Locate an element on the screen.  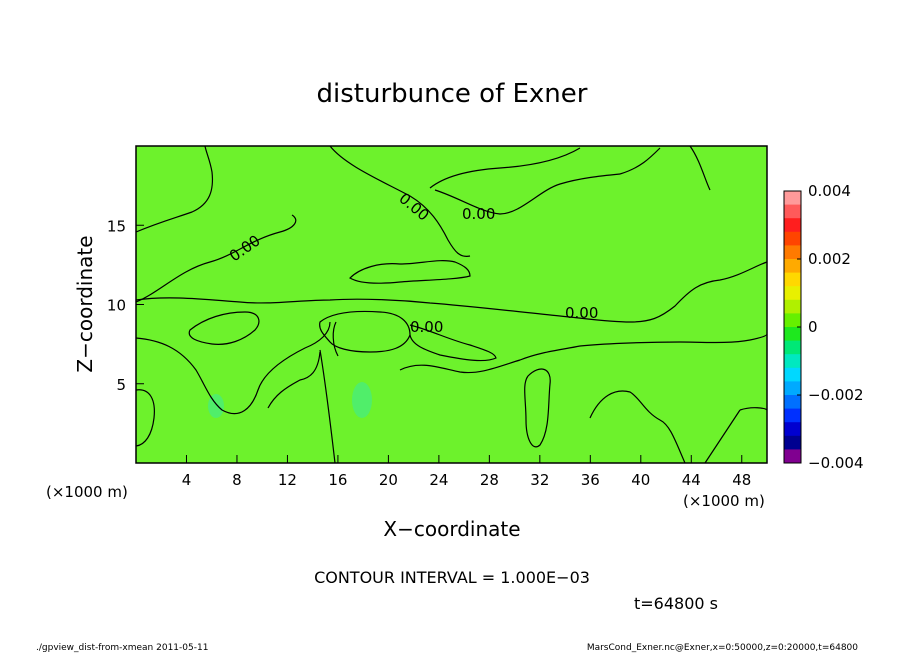
x-tick-label: 4 is located at coordinates (187, 480).